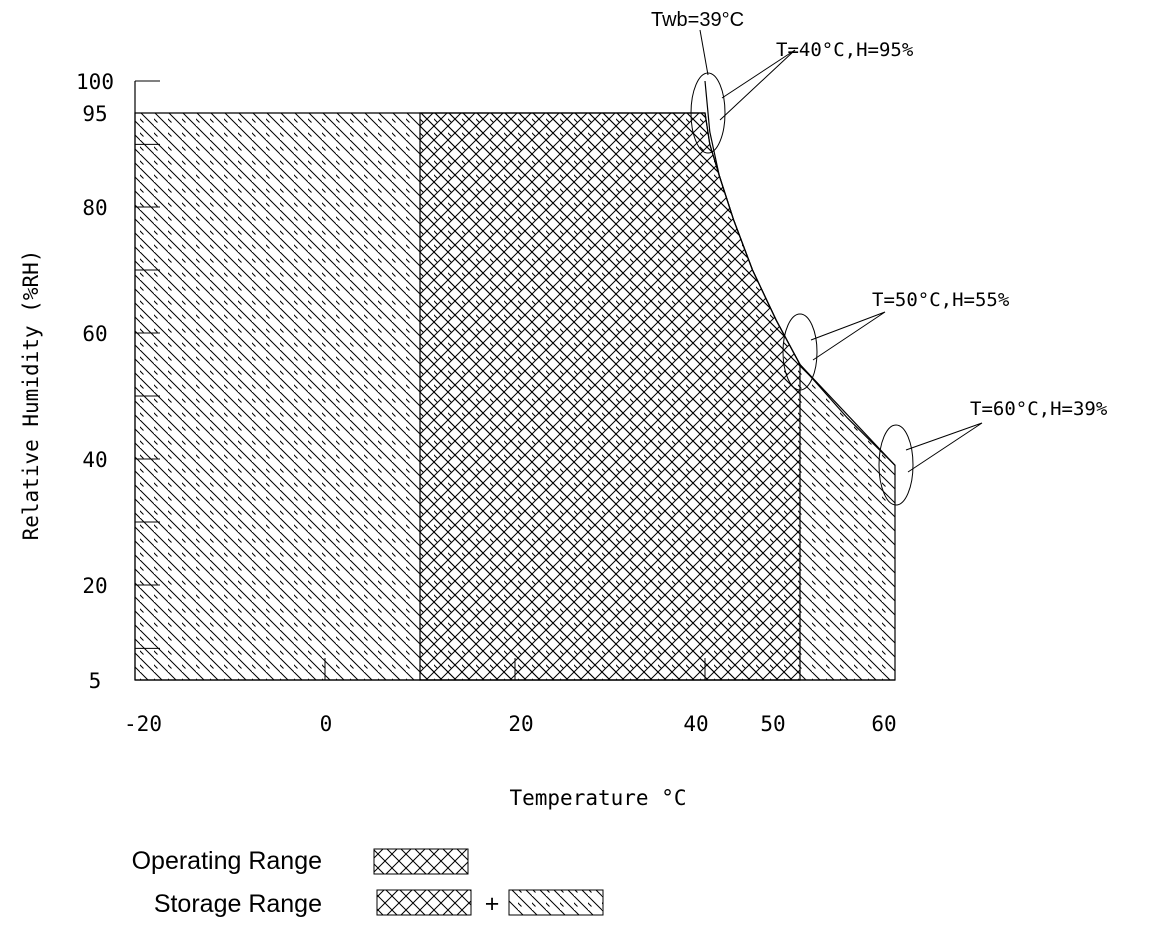  I want to click on y-tick-label-95: 95, so click(94, 114).